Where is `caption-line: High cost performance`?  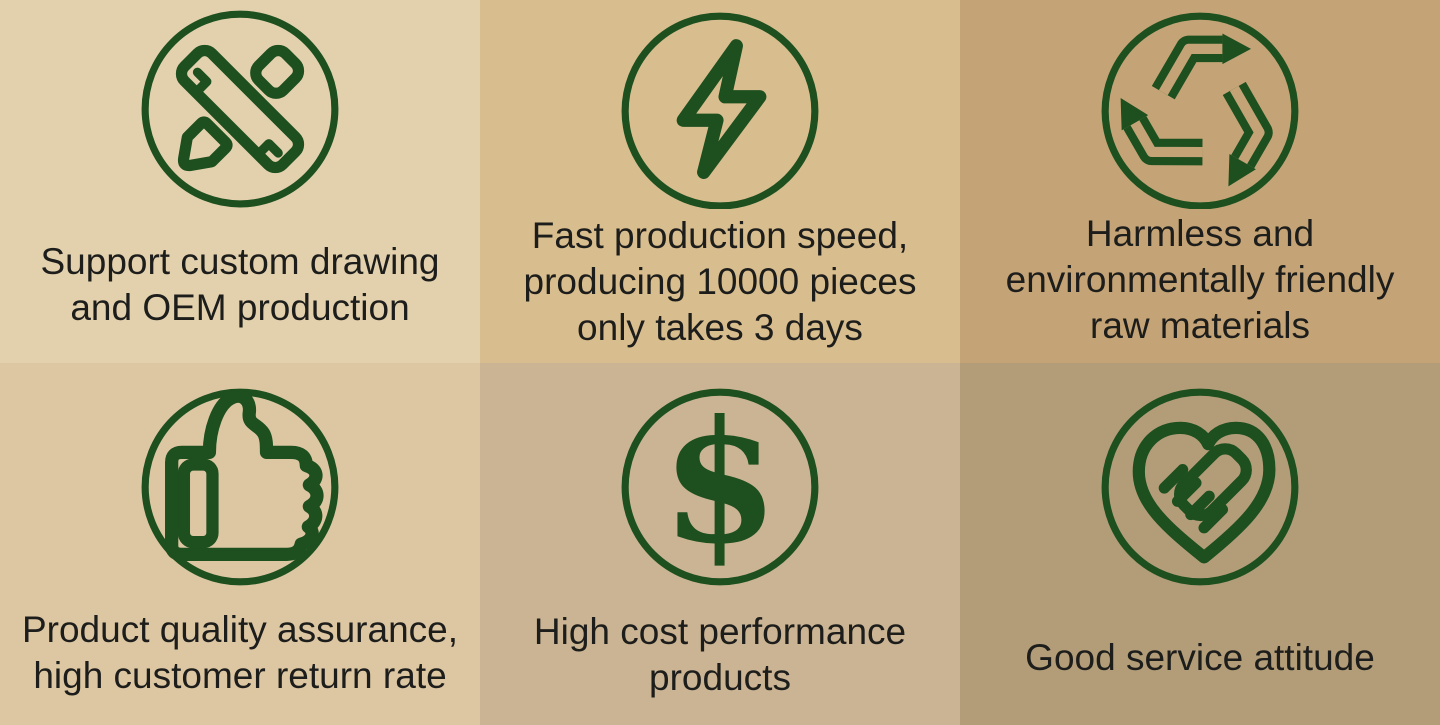
caption-line: High cost performance is located at coordinates (720, 631).